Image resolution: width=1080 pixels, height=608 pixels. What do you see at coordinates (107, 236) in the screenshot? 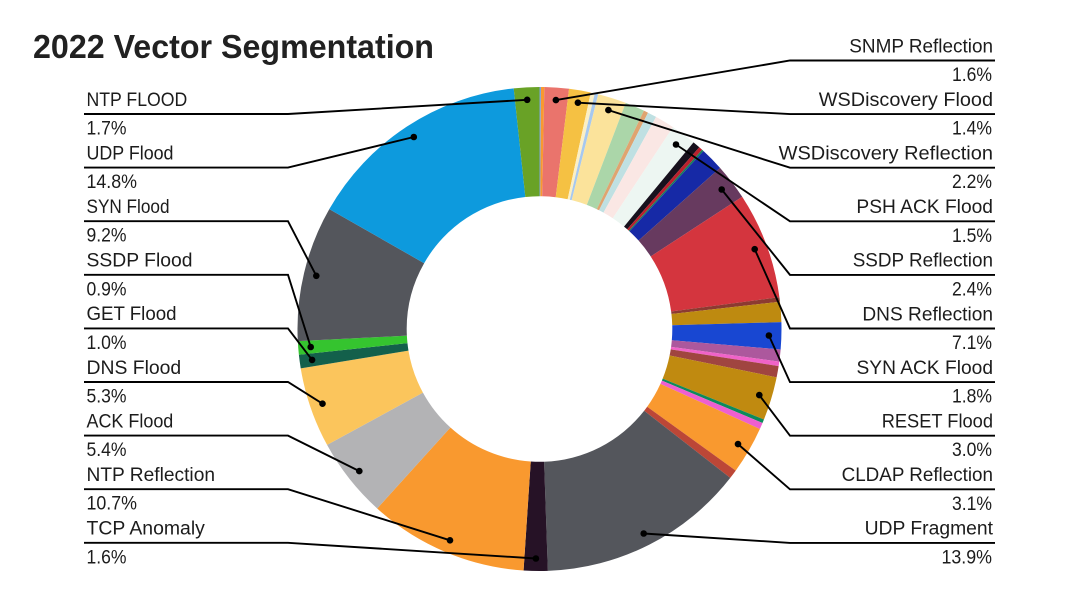
I see `svg-text: 9.2%` at bounding box center [107, 236].